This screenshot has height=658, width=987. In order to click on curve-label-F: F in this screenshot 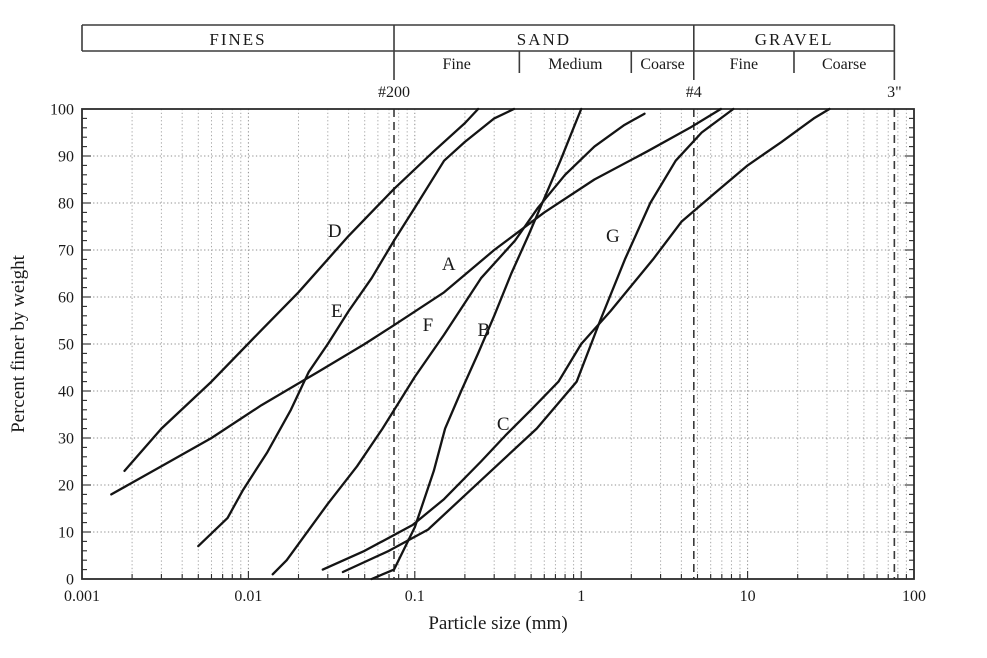, I will do `click(428, 325)`.